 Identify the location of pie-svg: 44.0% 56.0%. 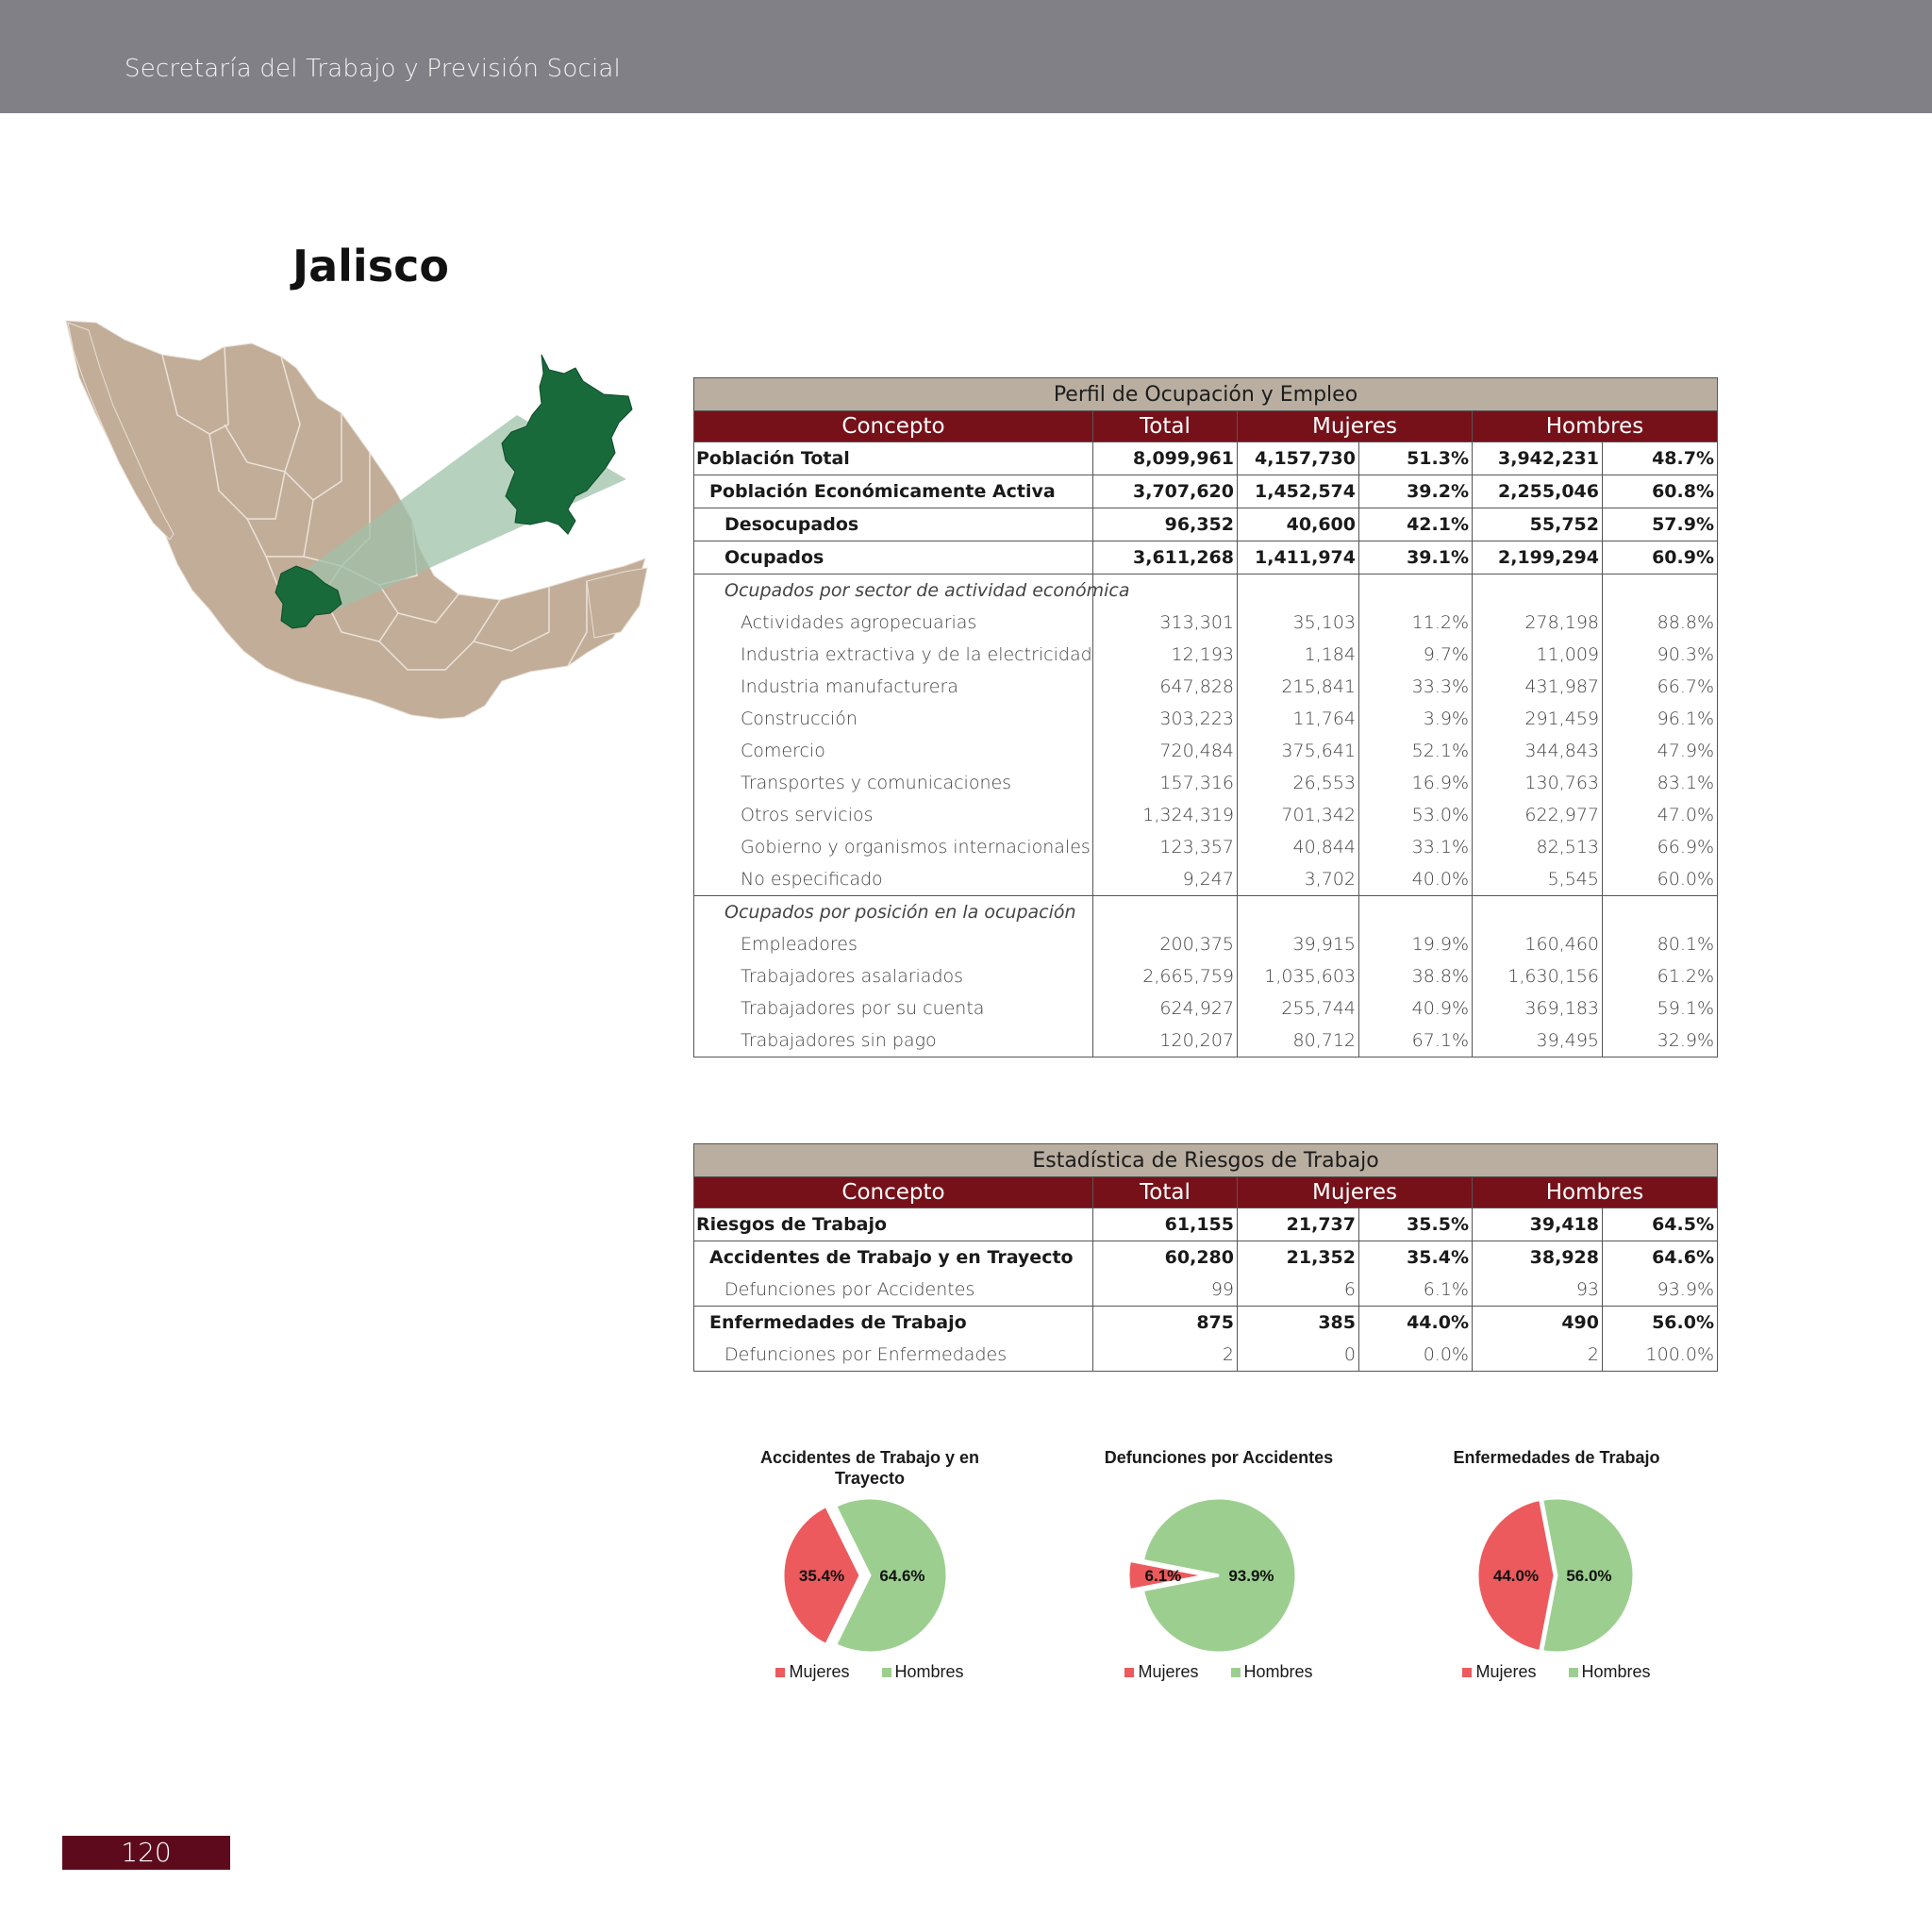
(1555, 1576).